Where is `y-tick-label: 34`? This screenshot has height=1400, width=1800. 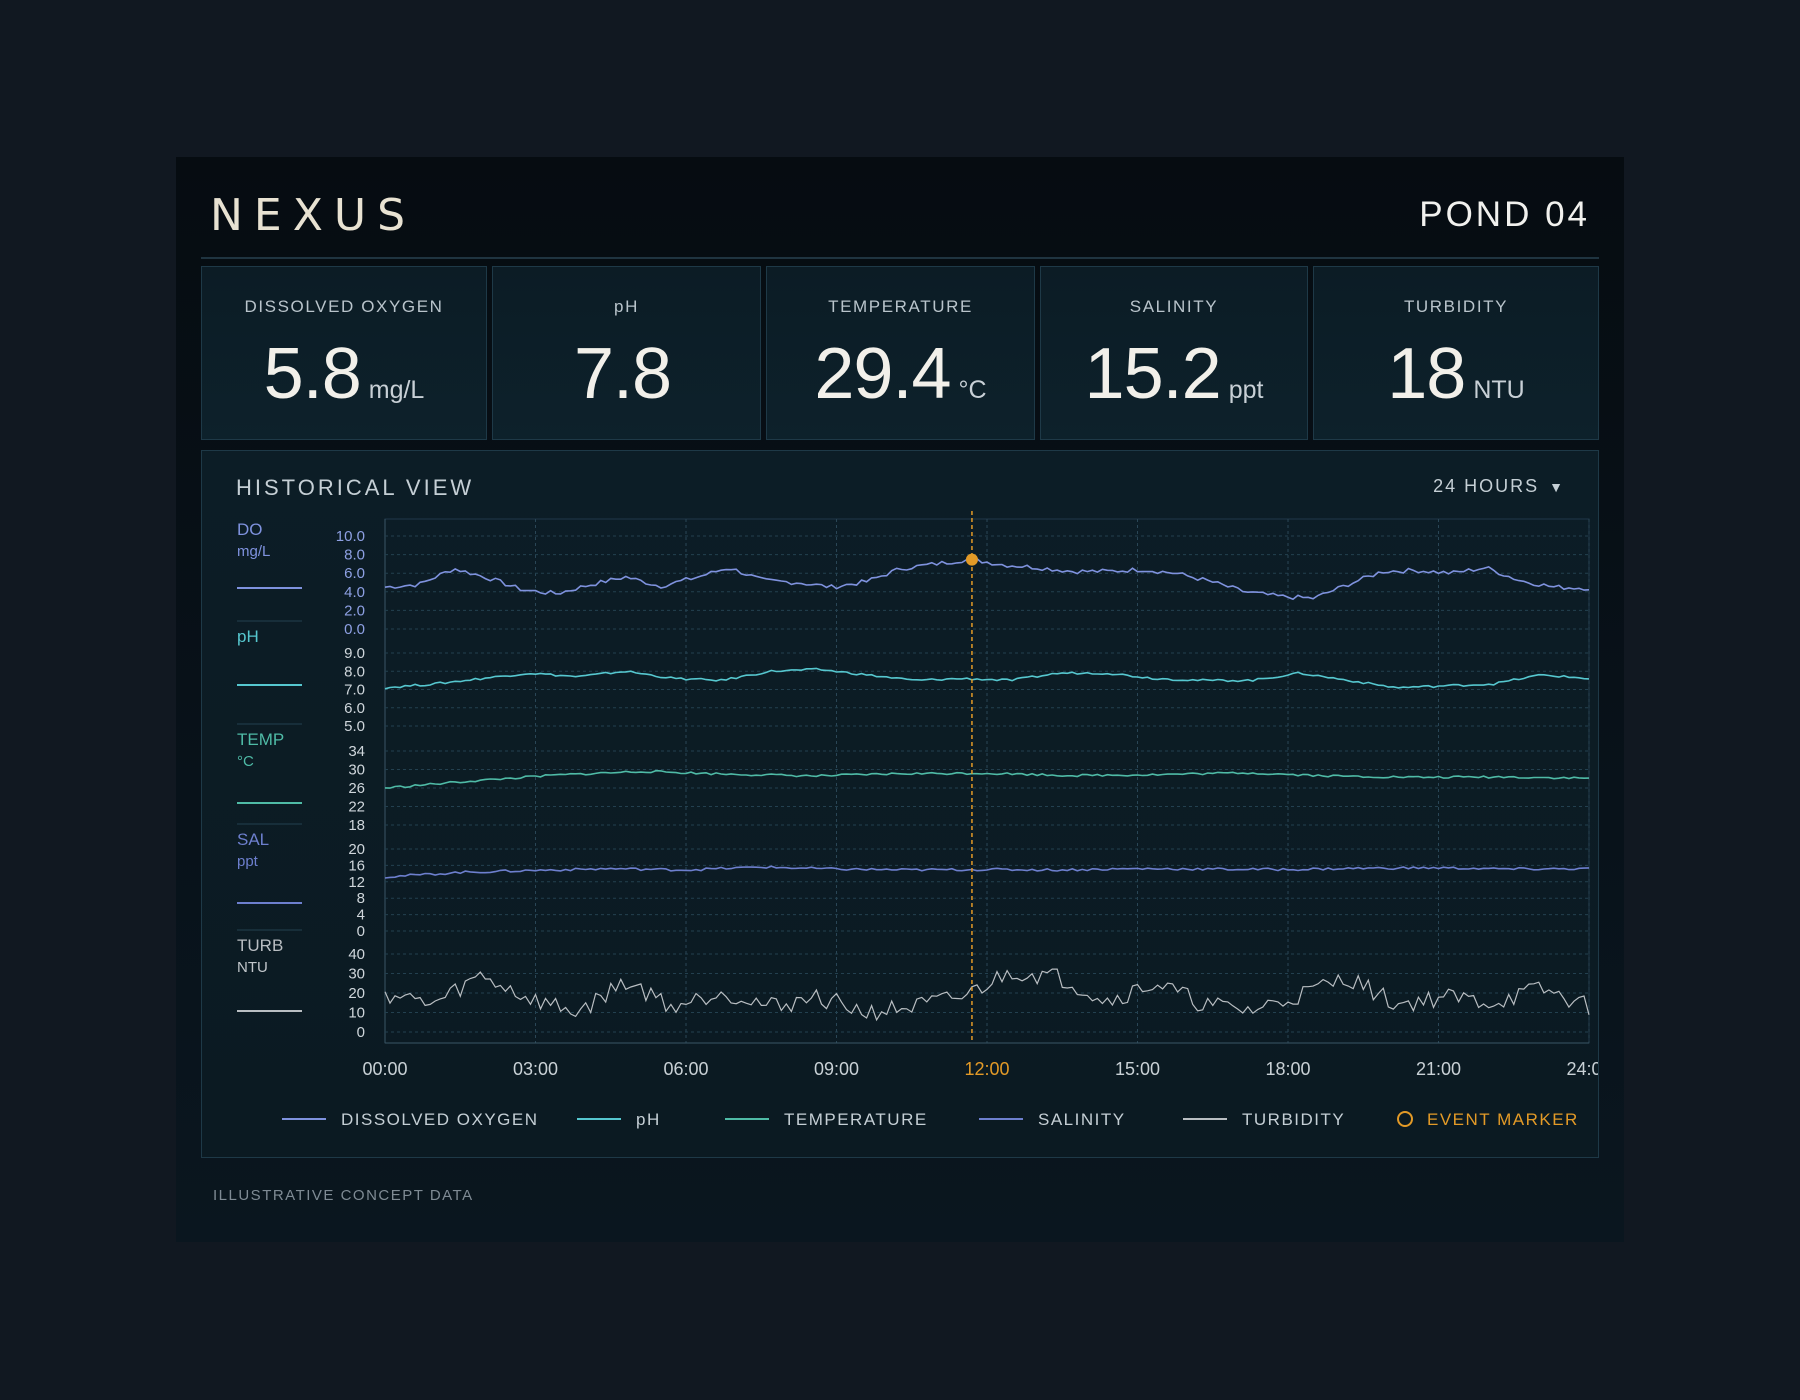 y-tick-label: 34 is located at coordinates (356, 751).